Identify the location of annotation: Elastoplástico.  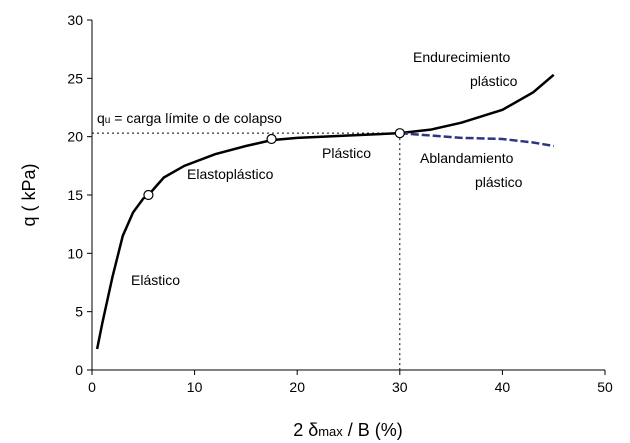
(230, 174).